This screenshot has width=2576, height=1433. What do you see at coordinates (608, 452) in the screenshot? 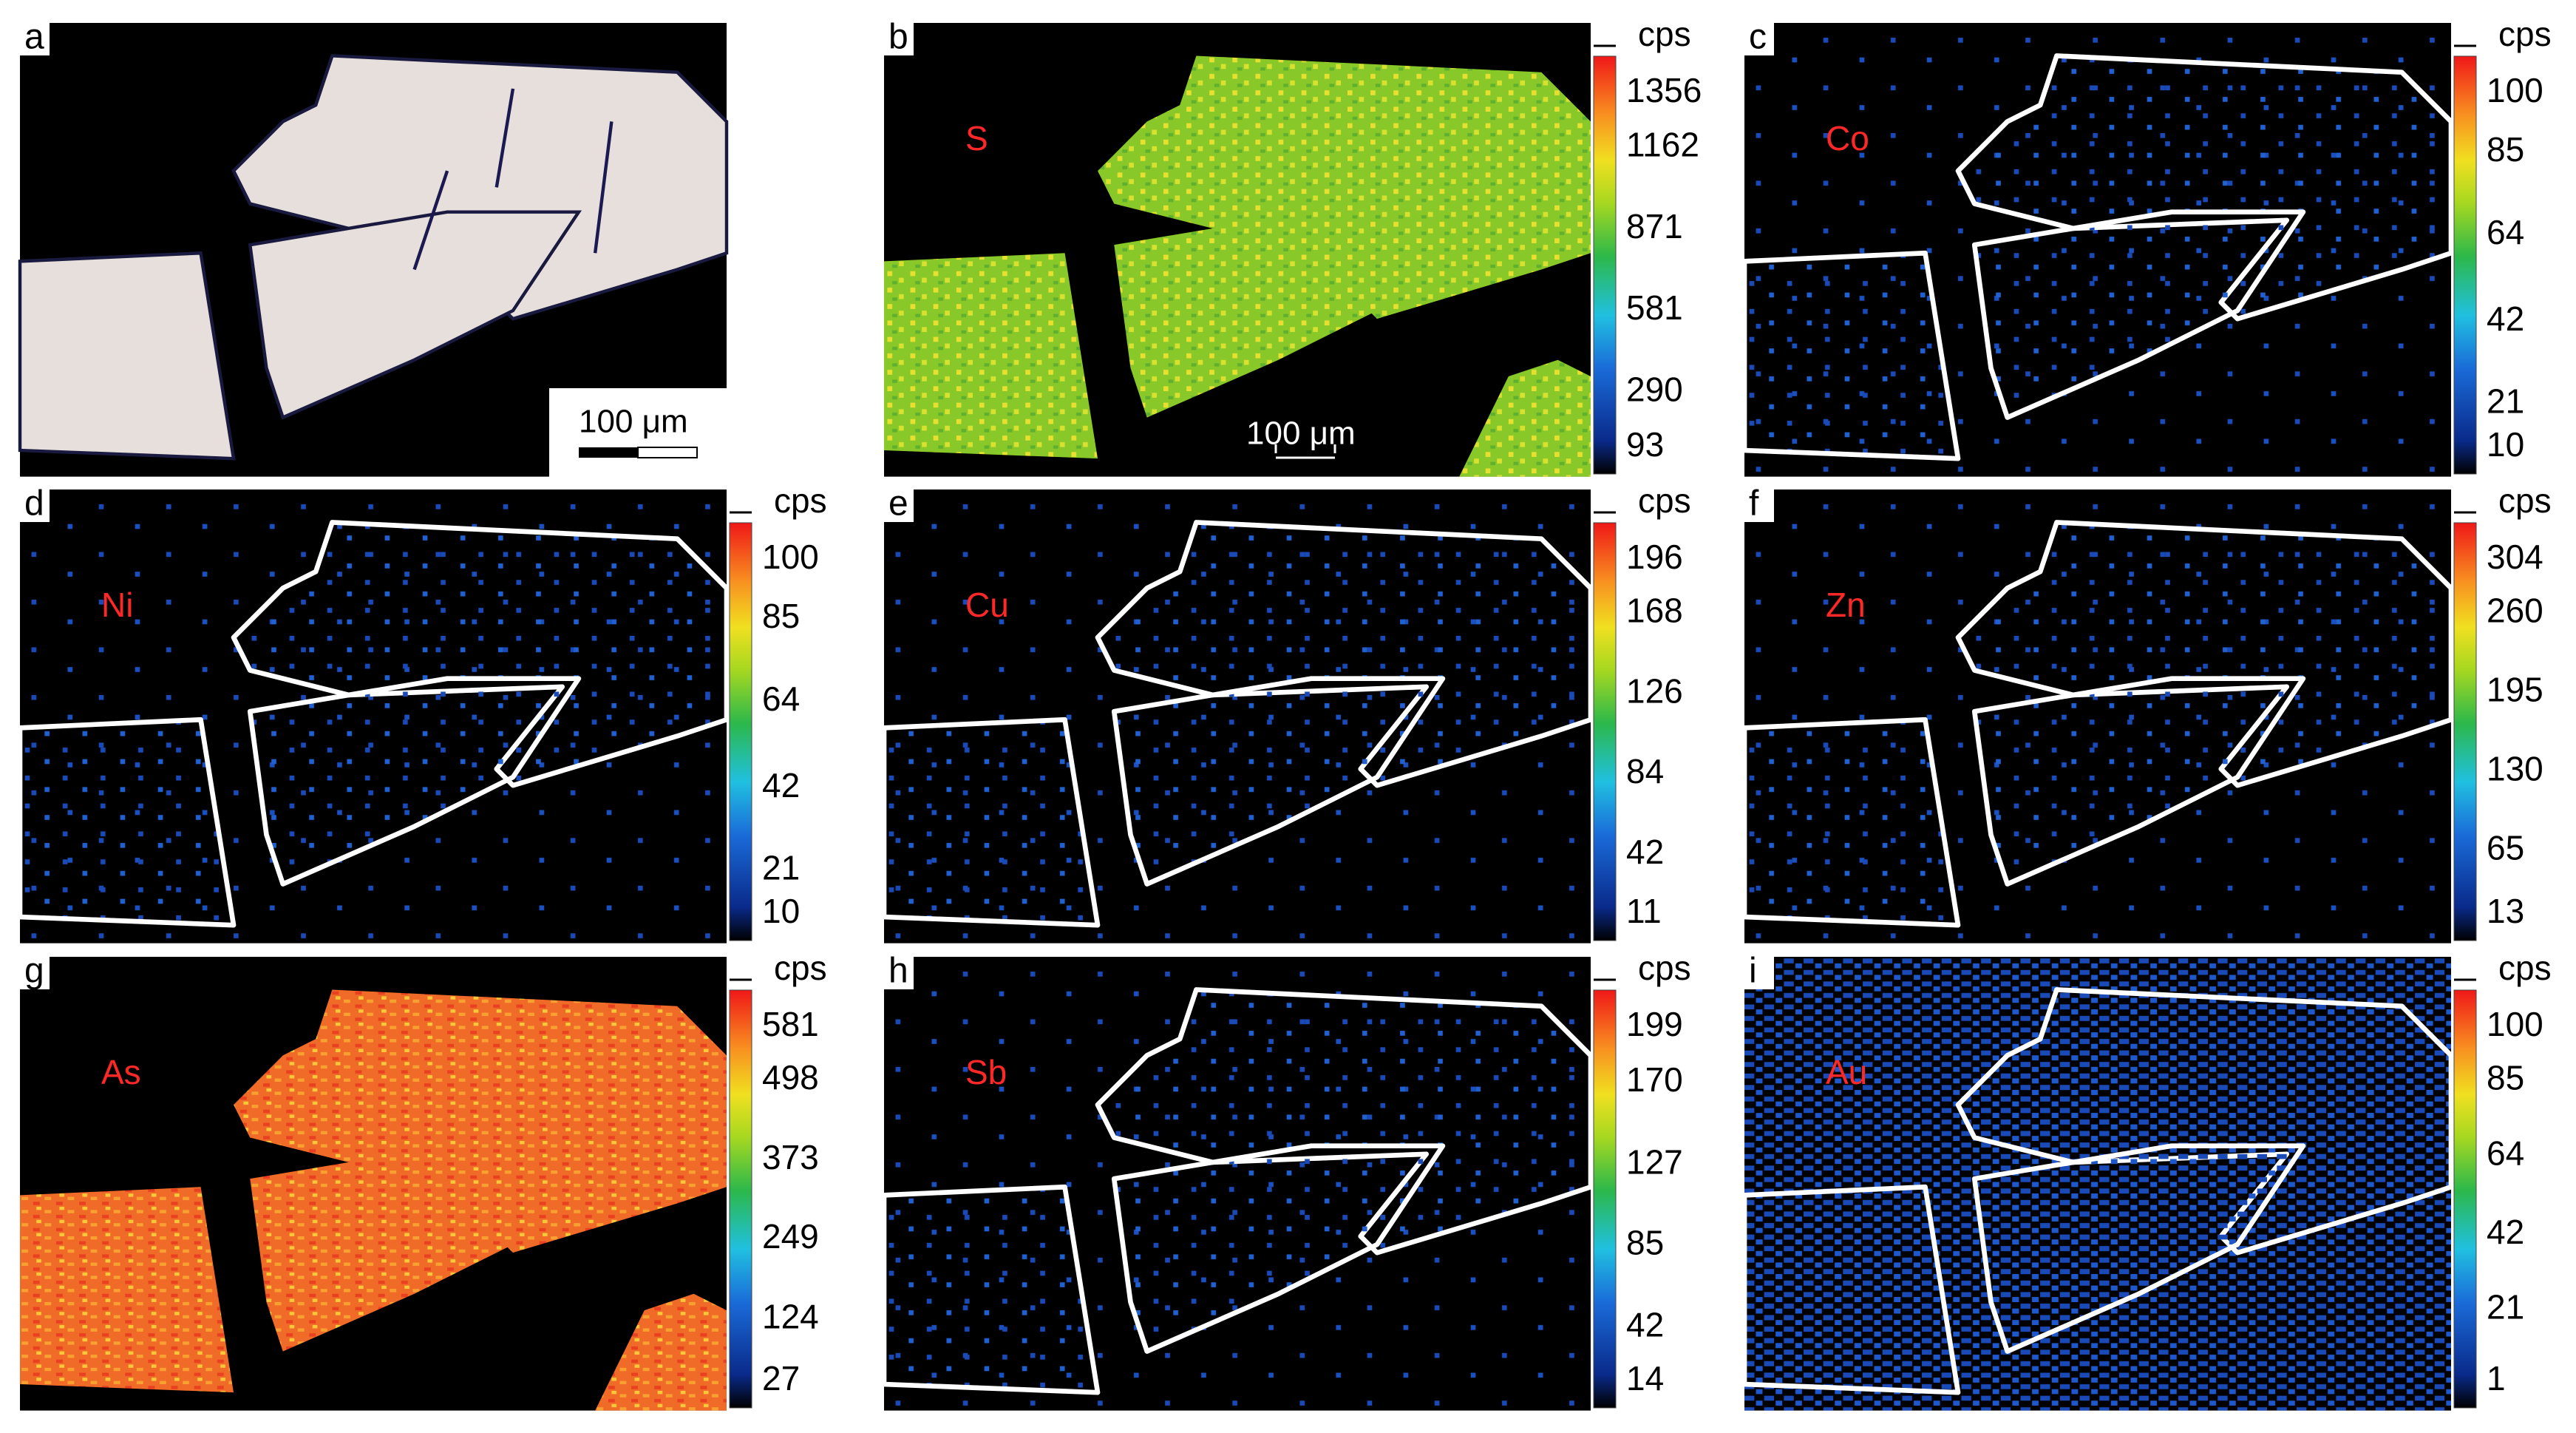
I see `scale-bar-black` at bounding box center [608, 452].